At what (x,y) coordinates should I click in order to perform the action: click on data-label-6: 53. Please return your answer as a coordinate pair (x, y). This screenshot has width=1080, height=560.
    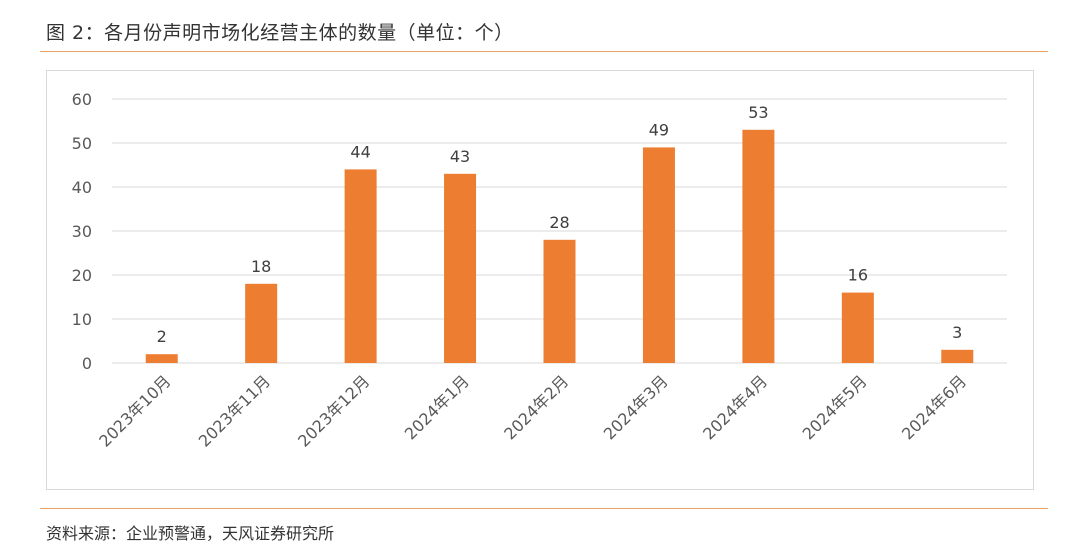
    Looking at the image, I should click on (758, 112).